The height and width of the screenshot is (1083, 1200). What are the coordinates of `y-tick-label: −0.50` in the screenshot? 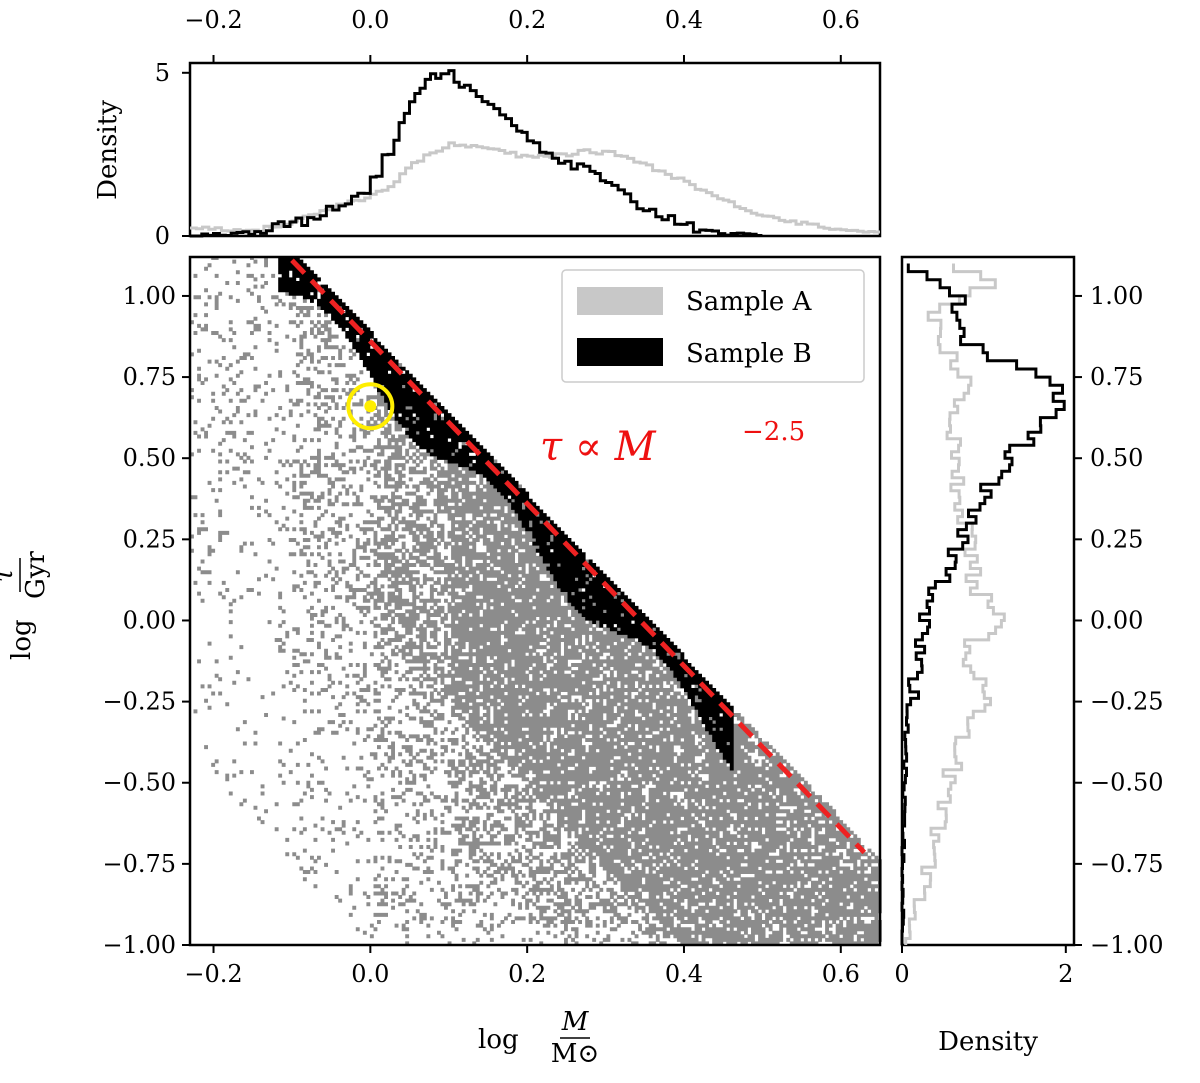 It's located at (139, 783).